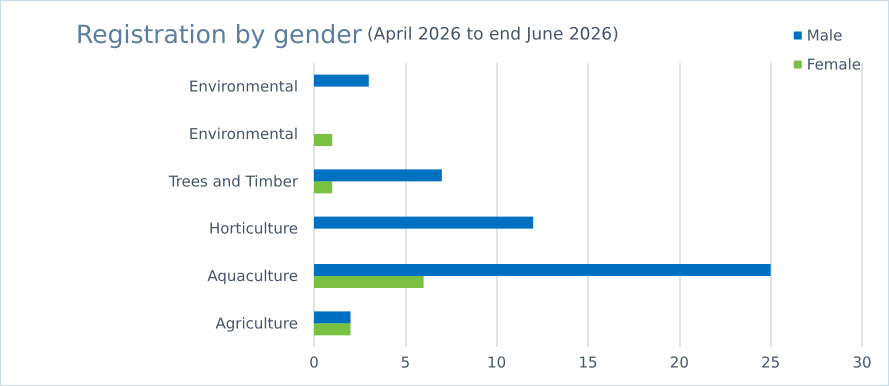  What do you see at coordinates (824, 35) in the screenshot?
I see `legend-label: Male` at bounding box center [824, 35].